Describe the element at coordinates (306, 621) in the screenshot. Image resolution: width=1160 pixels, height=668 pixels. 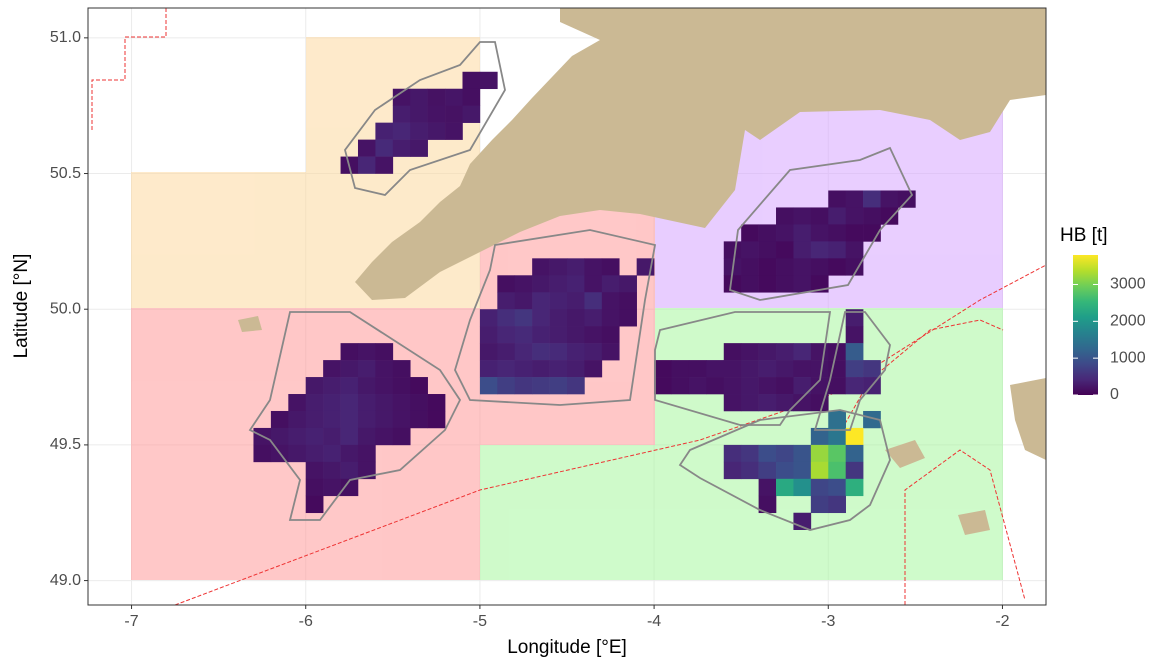
I see `x-tick-label: -6` at that location.